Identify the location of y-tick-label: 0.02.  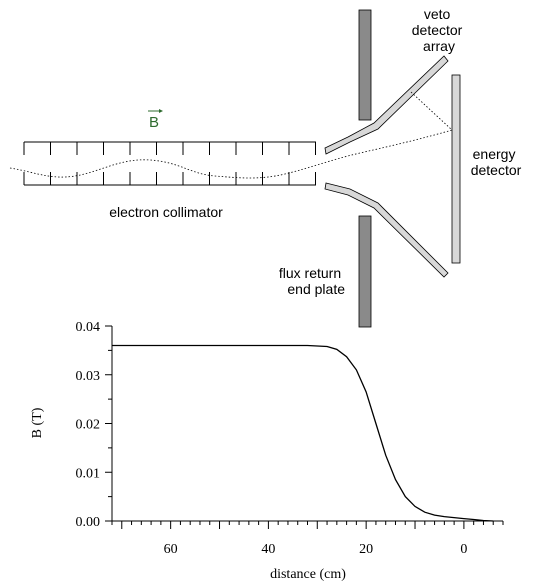
(88, 425).